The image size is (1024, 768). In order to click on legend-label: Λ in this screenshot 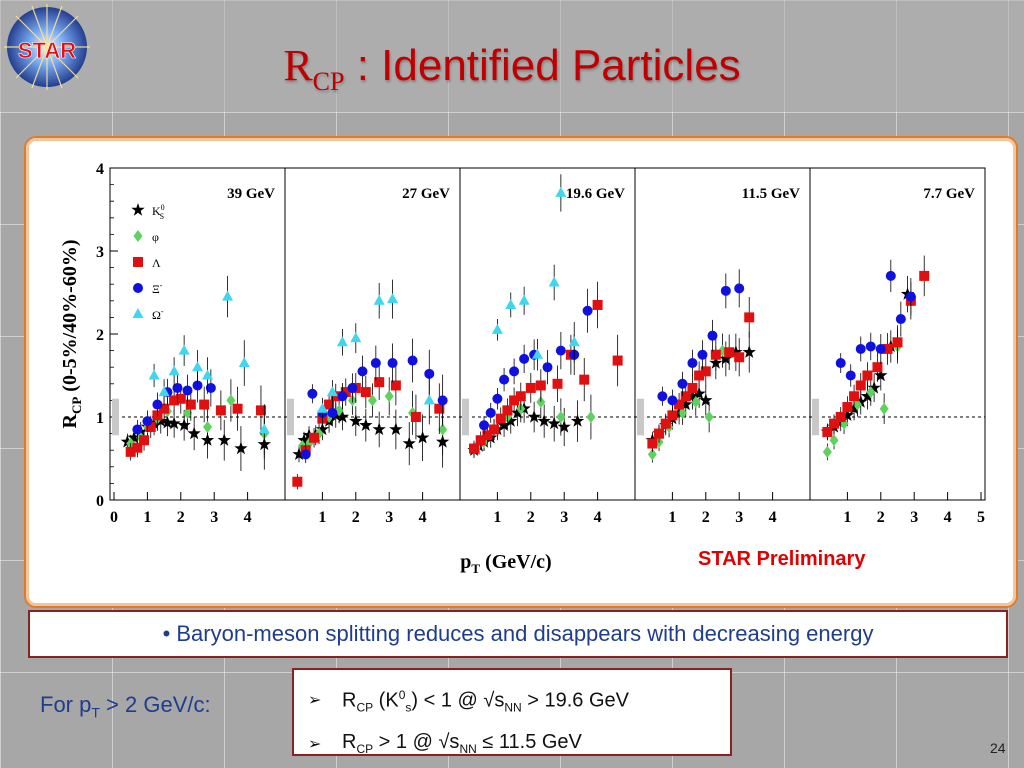, I will do `click(156, 263)`.